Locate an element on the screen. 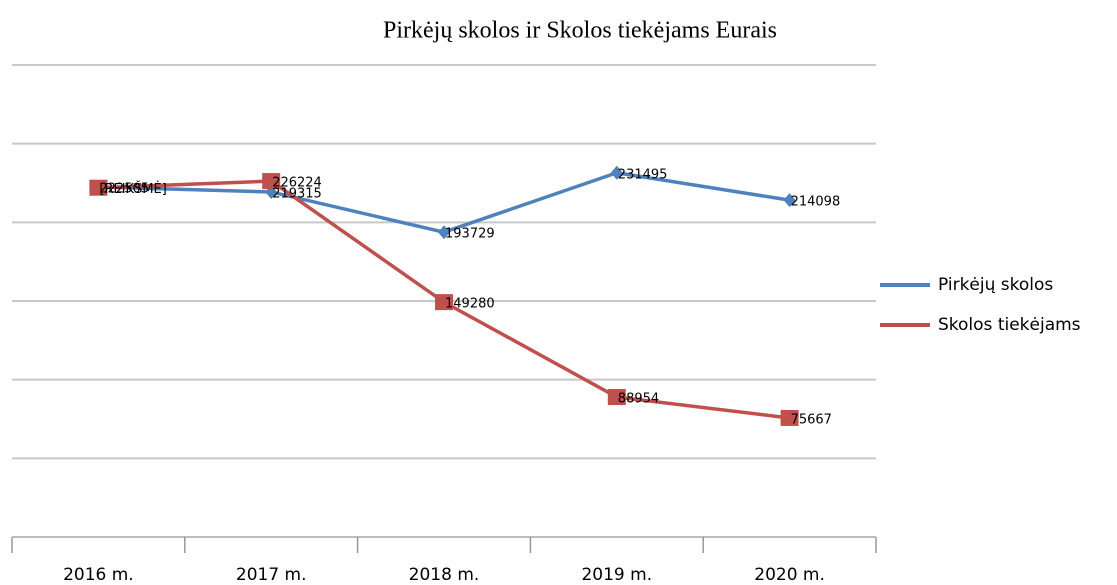  x-tick-label: 2020 m. is located at coordinates (789, 575).